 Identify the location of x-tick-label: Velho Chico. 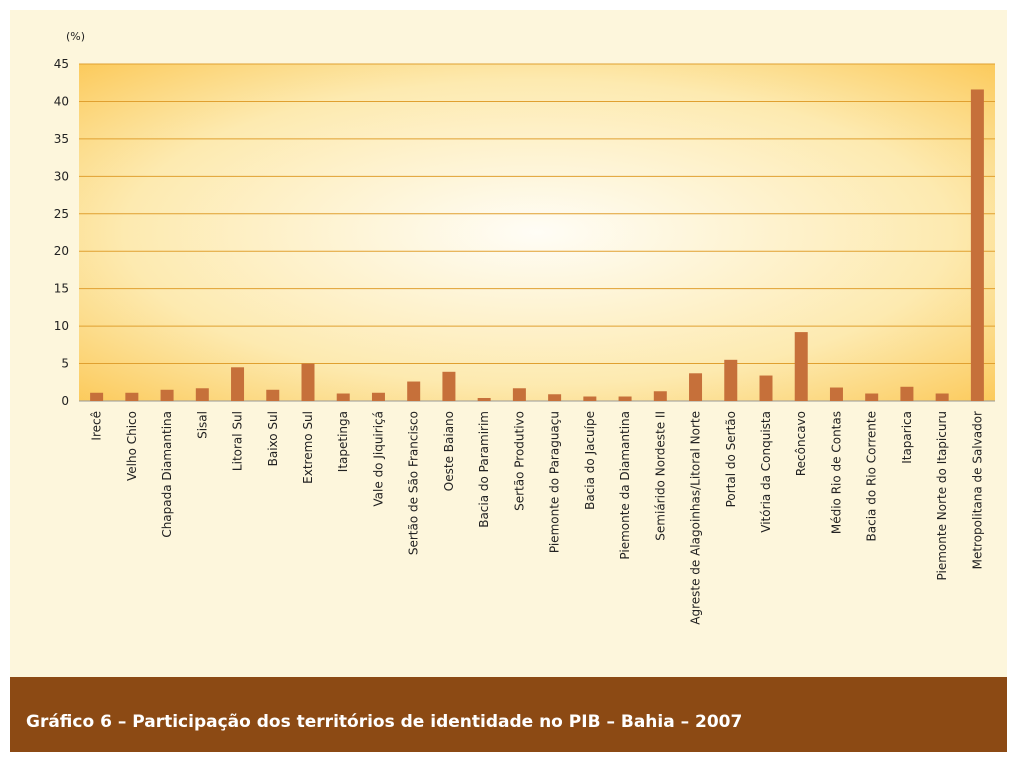
(132, 446).